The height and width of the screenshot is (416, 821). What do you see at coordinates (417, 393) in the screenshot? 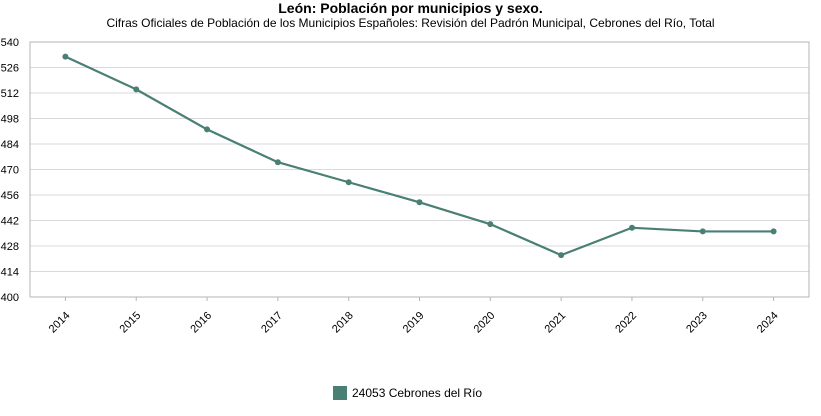
I see `legend-label: 24053 Cebrones del Río` at bounding box center [417, 393].